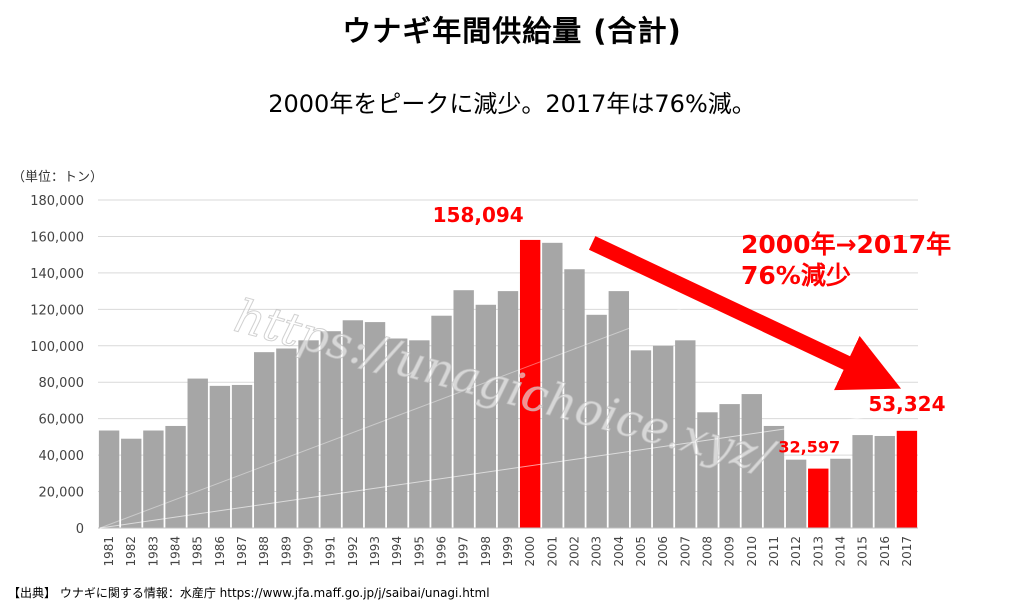 The height and width of the screenshot is (607, 1024). What do you see at coordinates (846, 244) in the screenshot?
I see `annotation-line-1: 2000年→2017年` at bounding box center [846, 244].